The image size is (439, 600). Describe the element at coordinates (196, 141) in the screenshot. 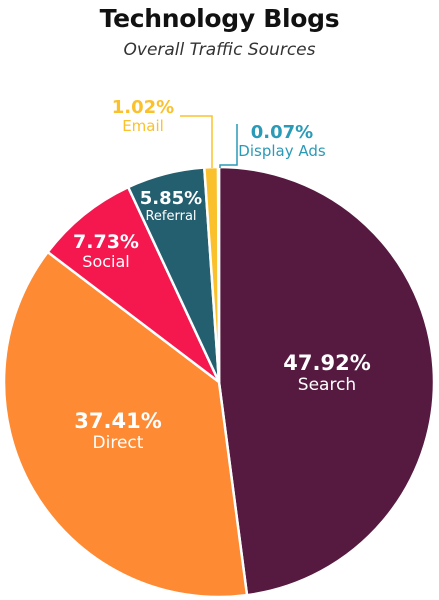

I see `email-callout-line` at that location.